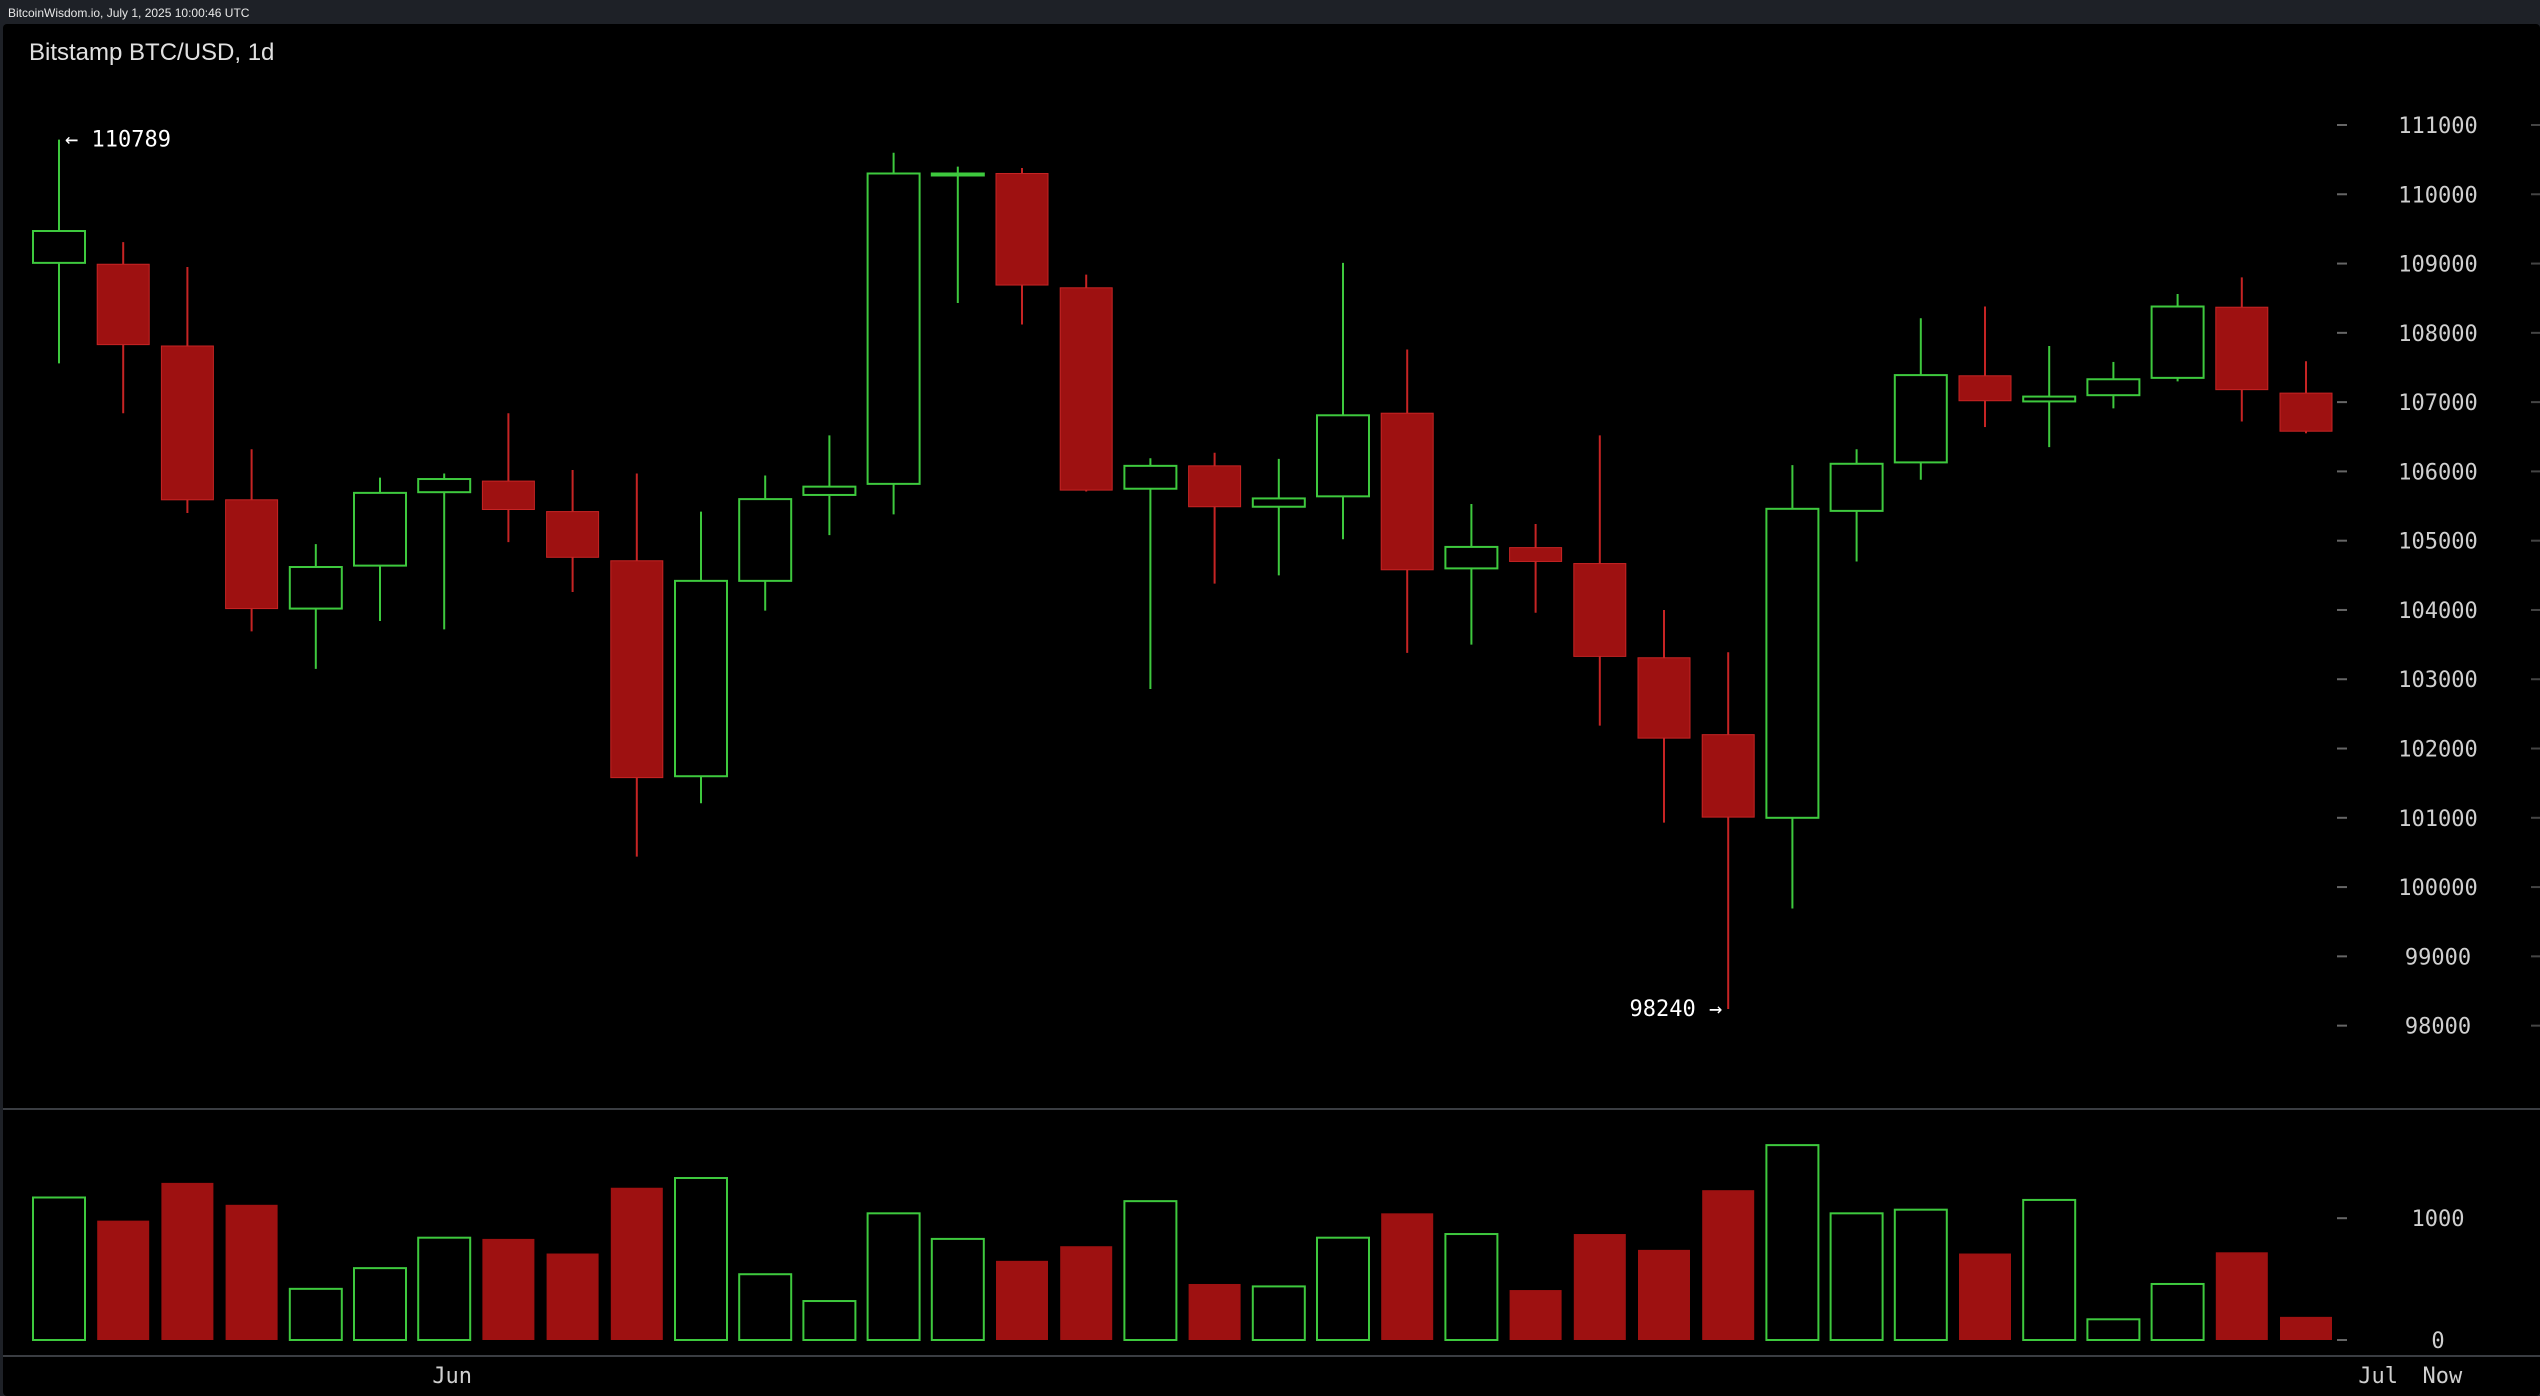 This screenshot has width=2540, height=1396. I want to click on price-tick-label: 105000, so click(2437, 542).